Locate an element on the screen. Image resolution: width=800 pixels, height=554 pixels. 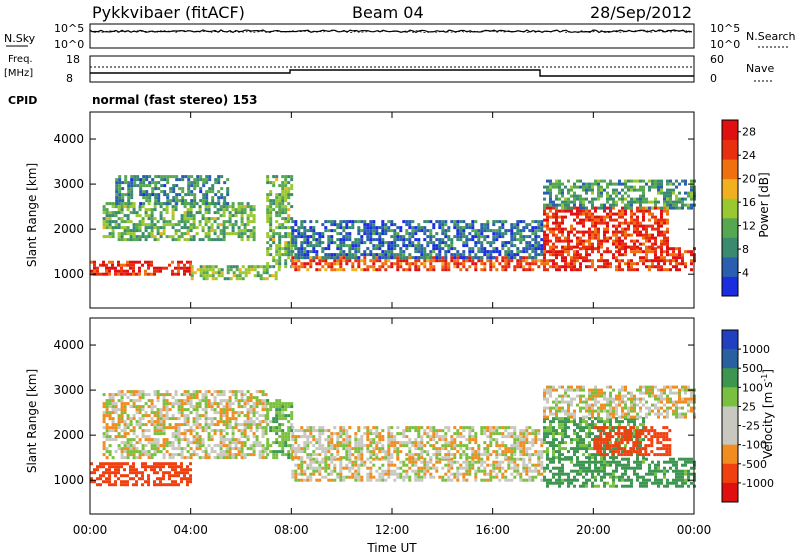
power-colorbar-tick-label: 28 is located at coordinates (749, 132).